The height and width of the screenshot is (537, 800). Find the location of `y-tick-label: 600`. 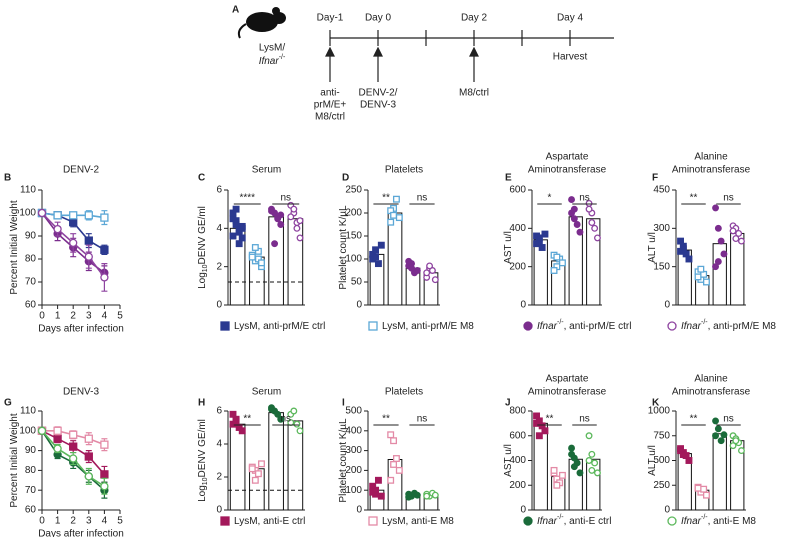

y-tick-label: 600 is located at coordinates (517, 435).